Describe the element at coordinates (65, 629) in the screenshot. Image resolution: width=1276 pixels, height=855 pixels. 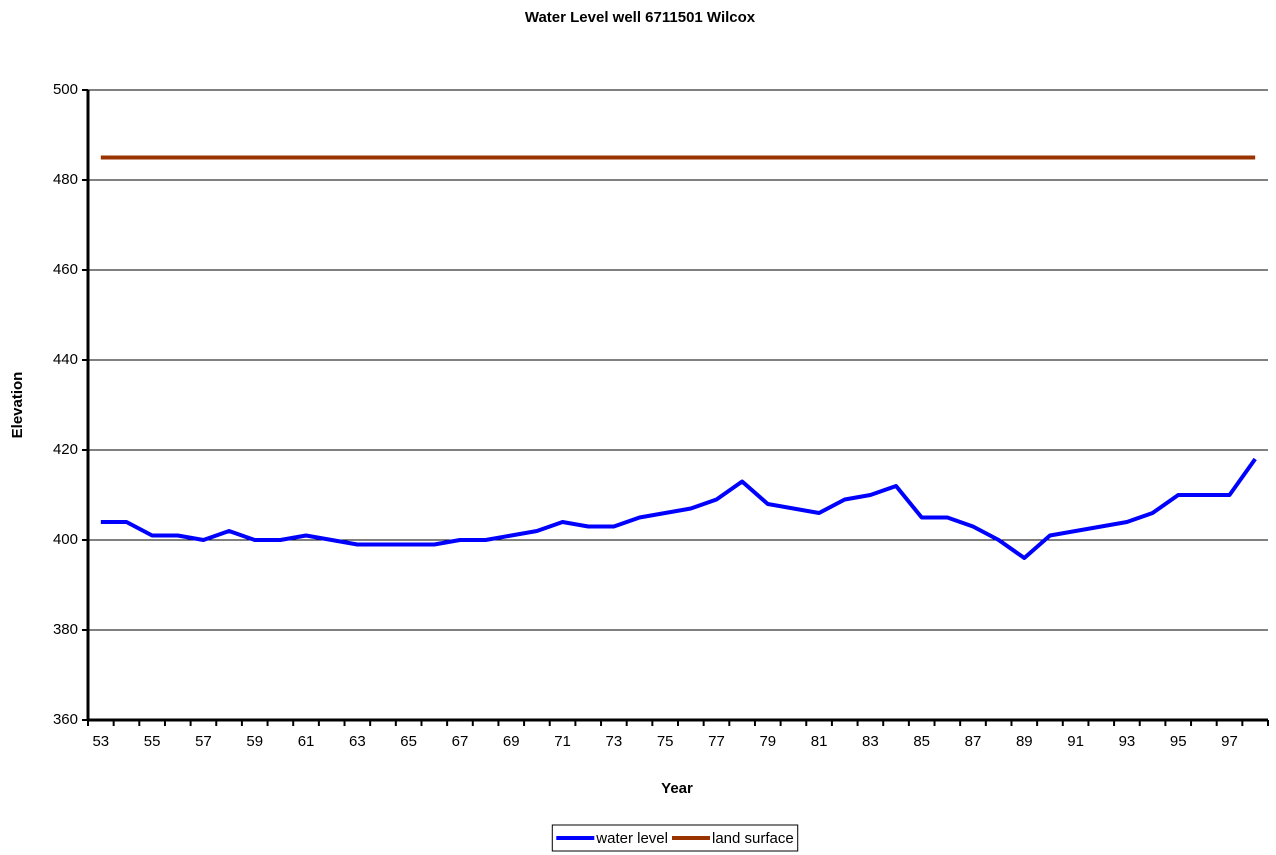
I see `y-tick-label: 380` at that location.